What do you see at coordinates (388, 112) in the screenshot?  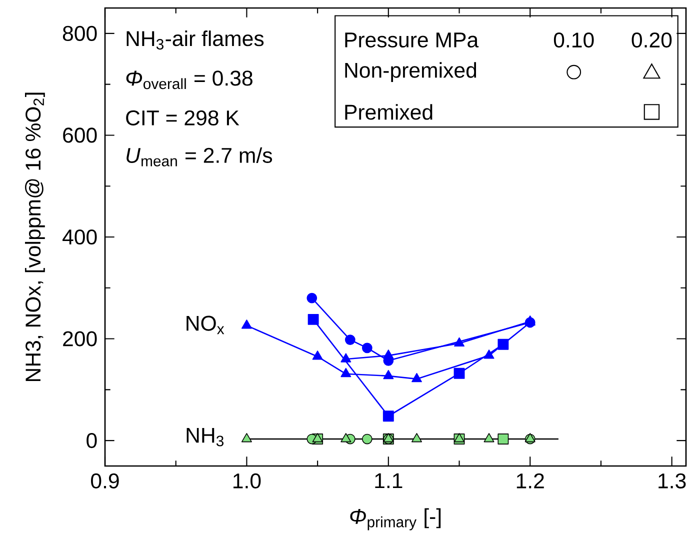 I see `annotation: Premixed` at bounding box center [388, 112].